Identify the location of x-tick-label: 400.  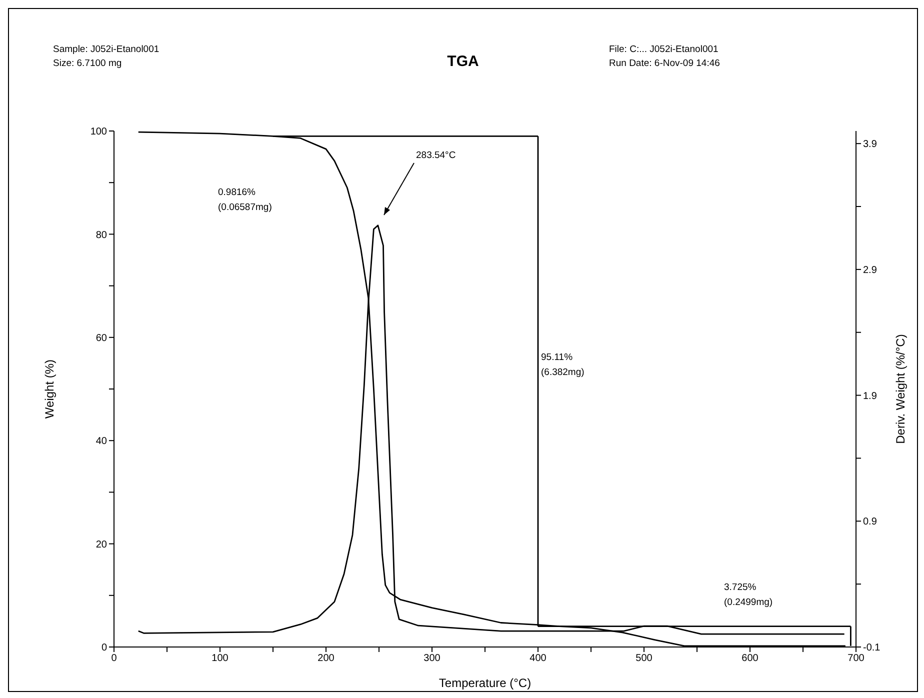
(538, 658).